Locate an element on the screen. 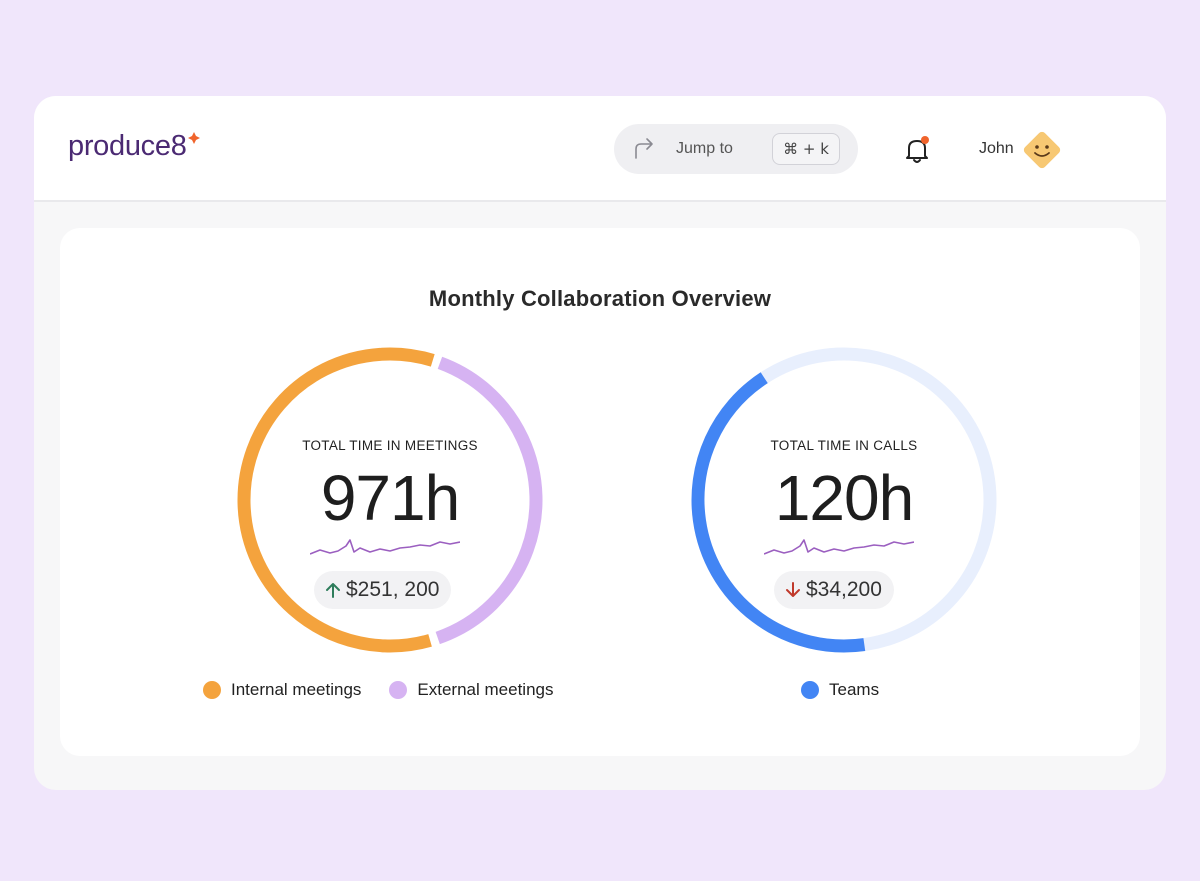  meetings-value: 971h is located at coordinates (390, 498).